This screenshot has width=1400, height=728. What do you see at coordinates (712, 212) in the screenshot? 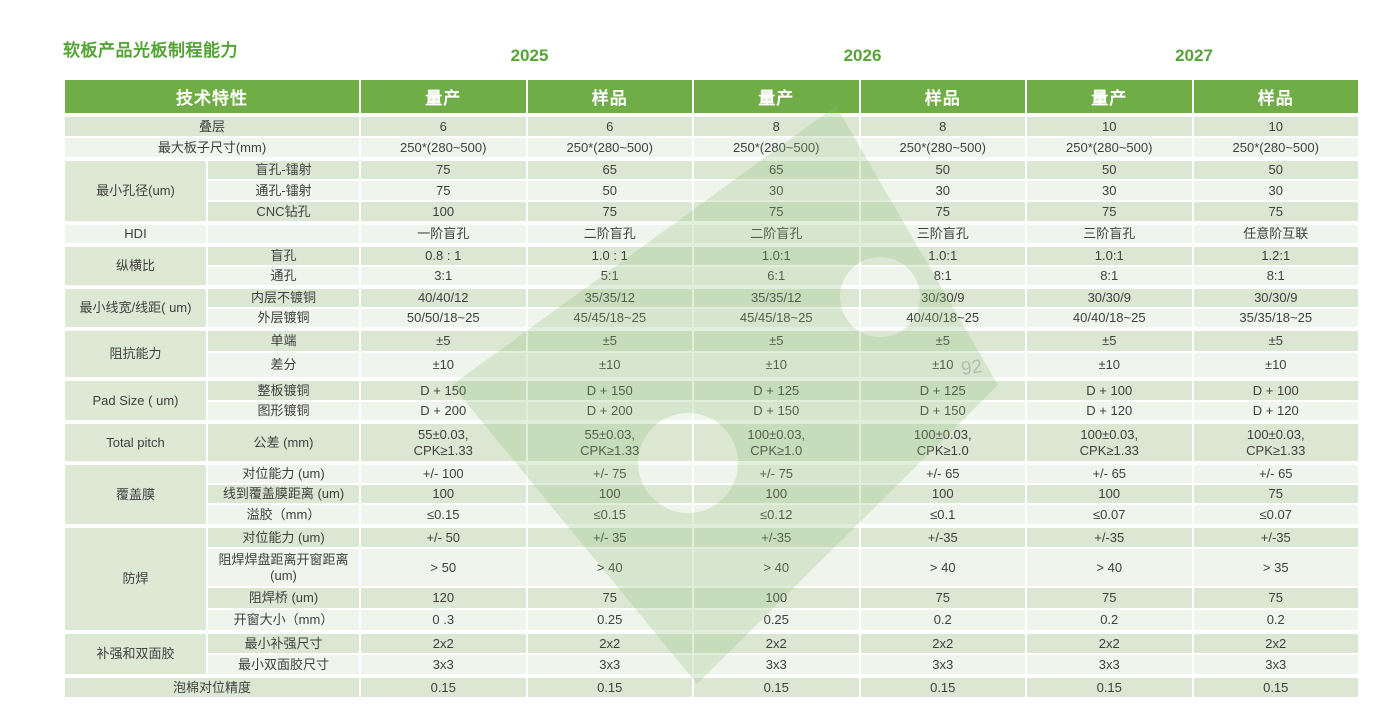
I see `table-row: CNC钻孔 100 75 75 75 75 75` at bounding box center [712, 212].